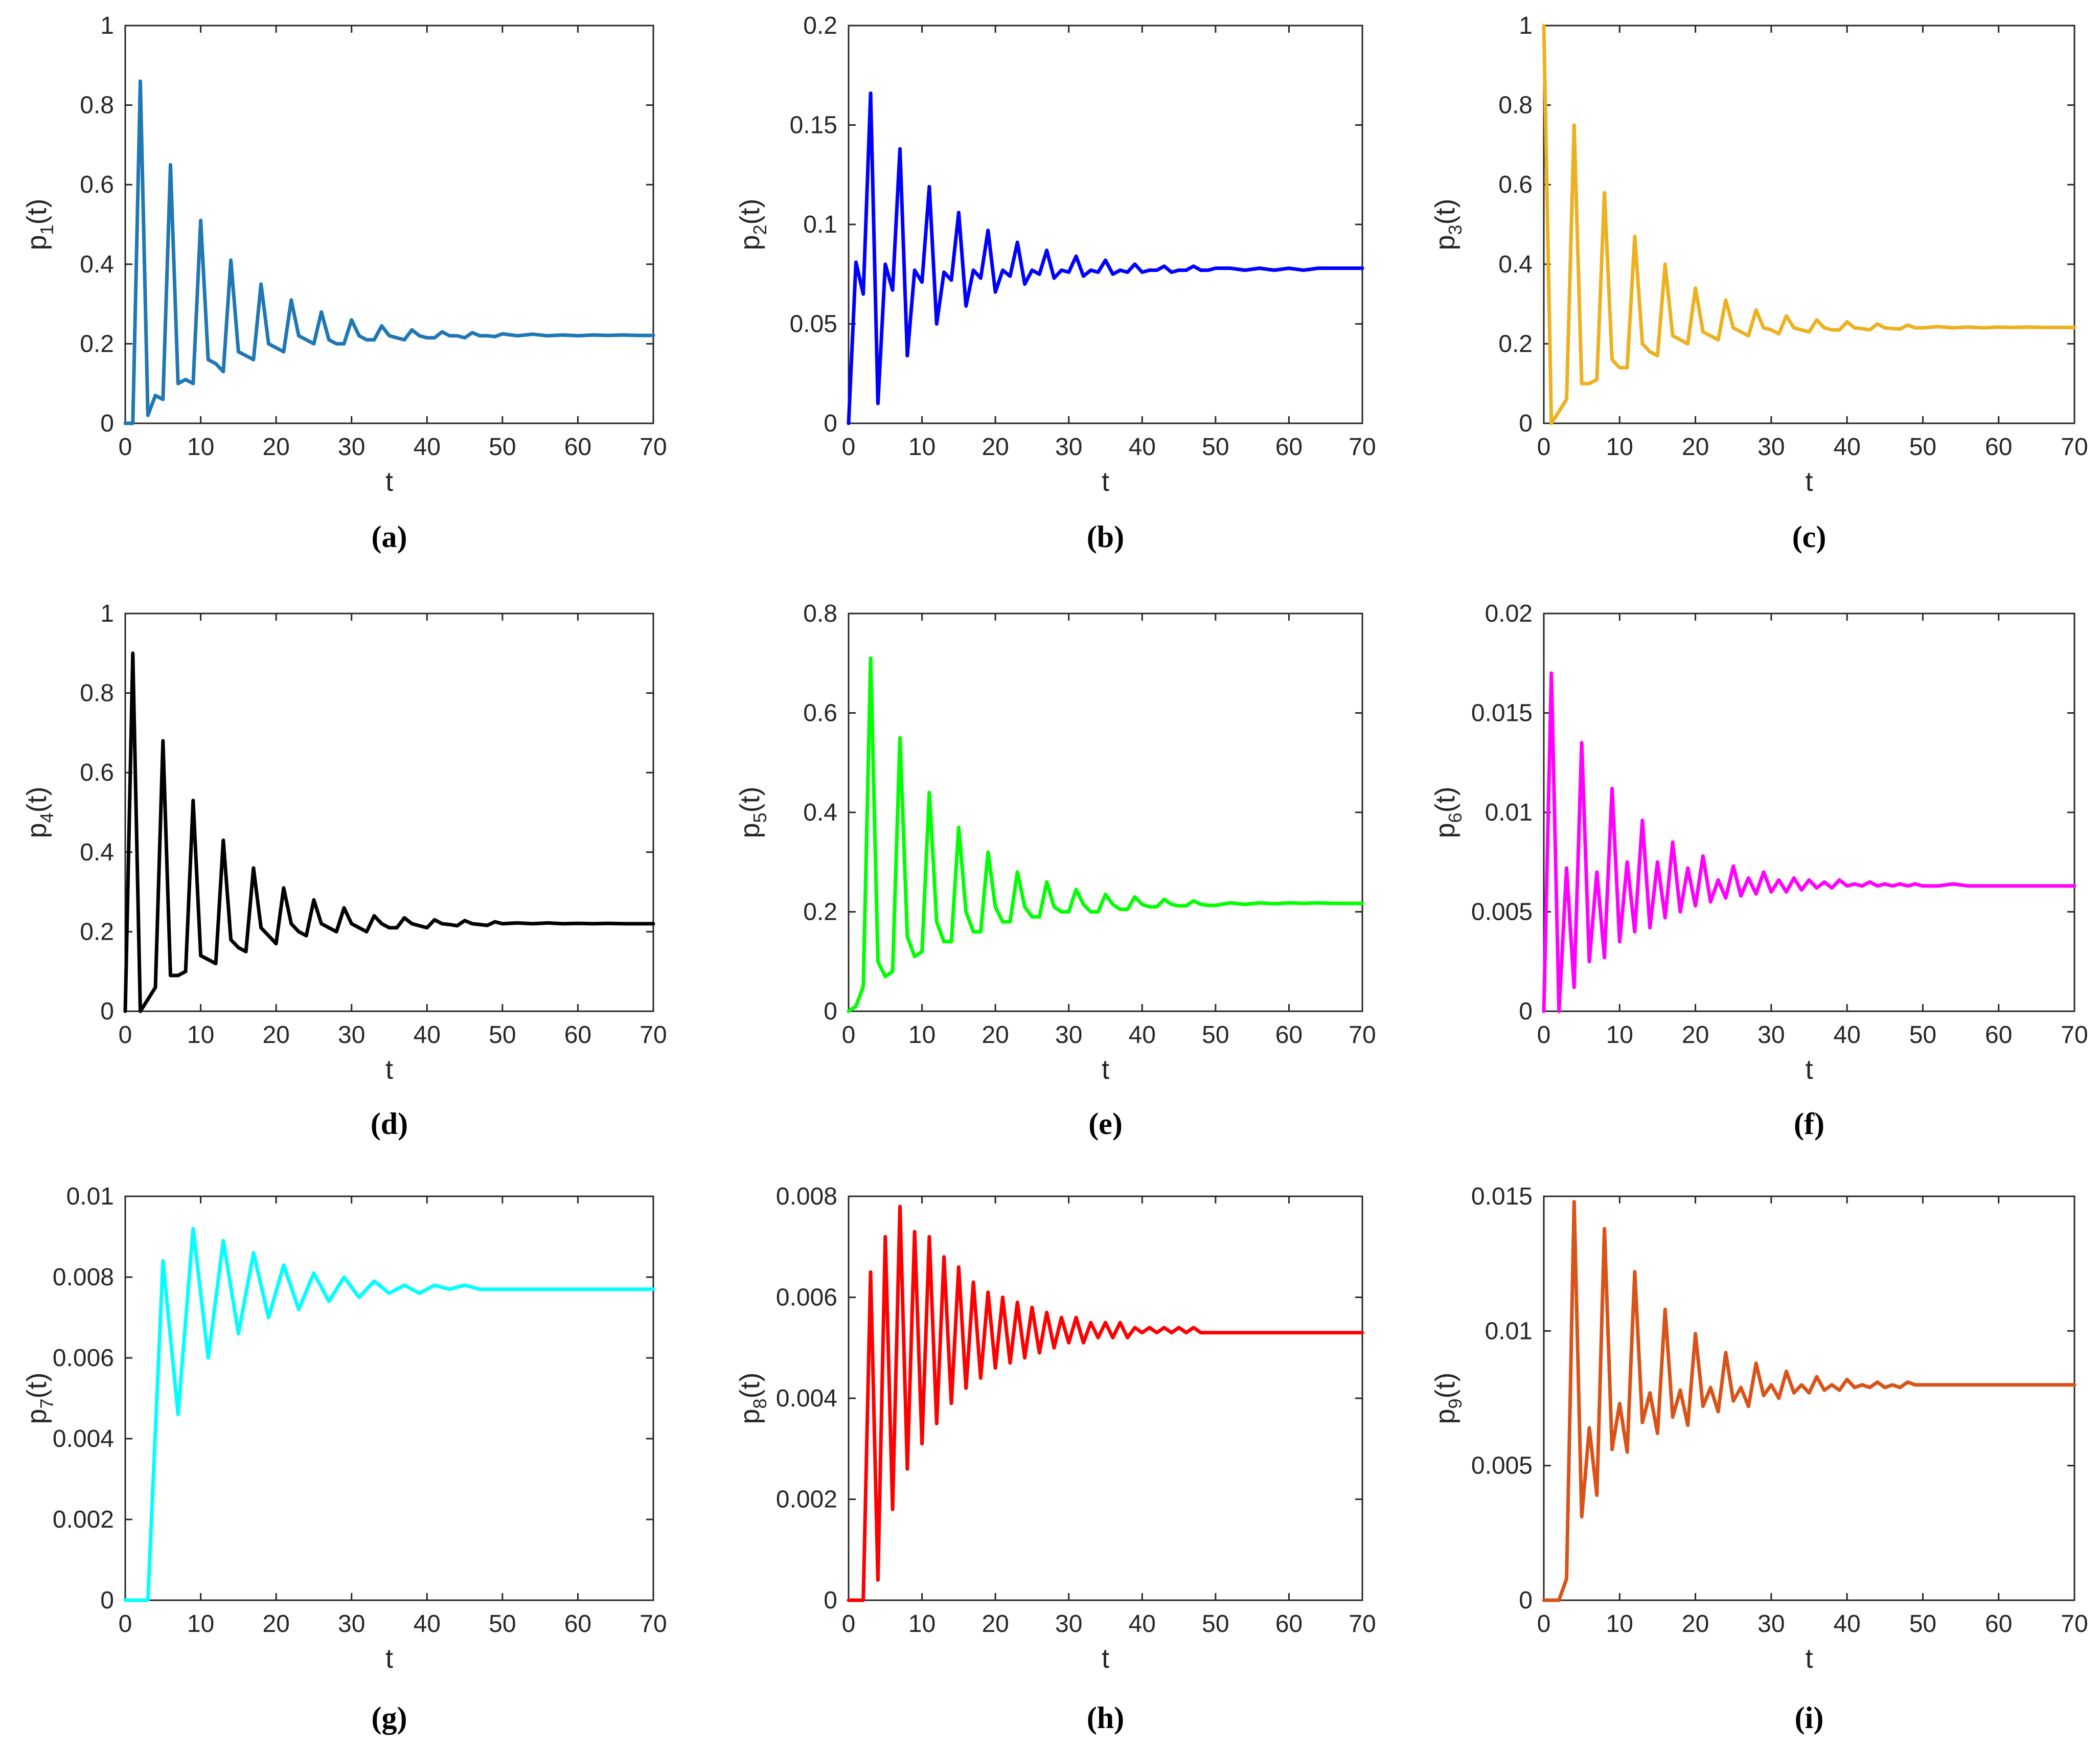  I want to click on panel-caption: (b), so click(1105, 537).